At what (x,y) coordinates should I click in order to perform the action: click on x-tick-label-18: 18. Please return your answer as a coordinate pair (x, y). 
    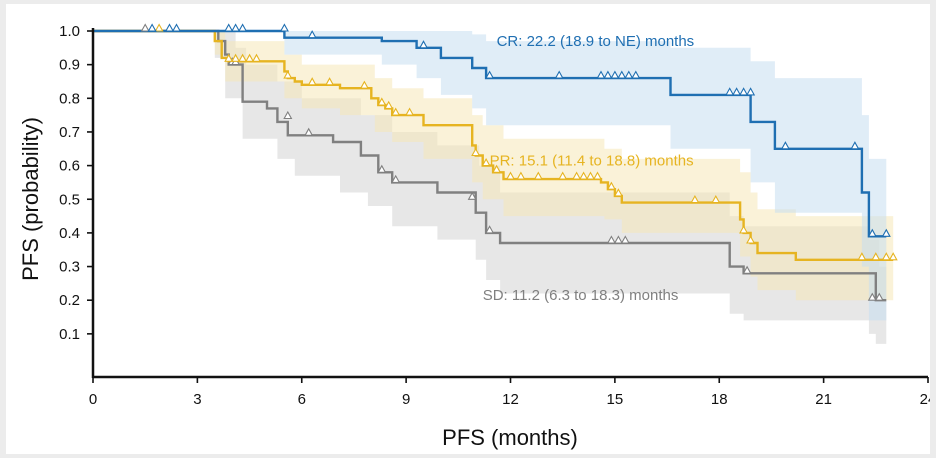
    Looking at the image, I should click on (719, 399).